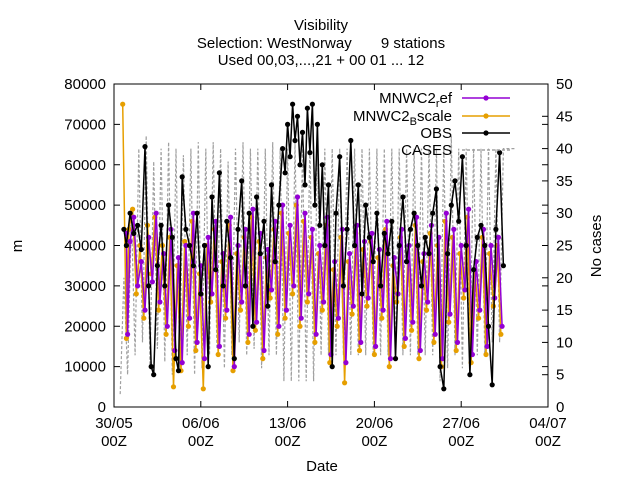 Image resolution: width=640 pixels, height=480 pixels. I want to click on legend-marker-OBS, so click(486, 133).